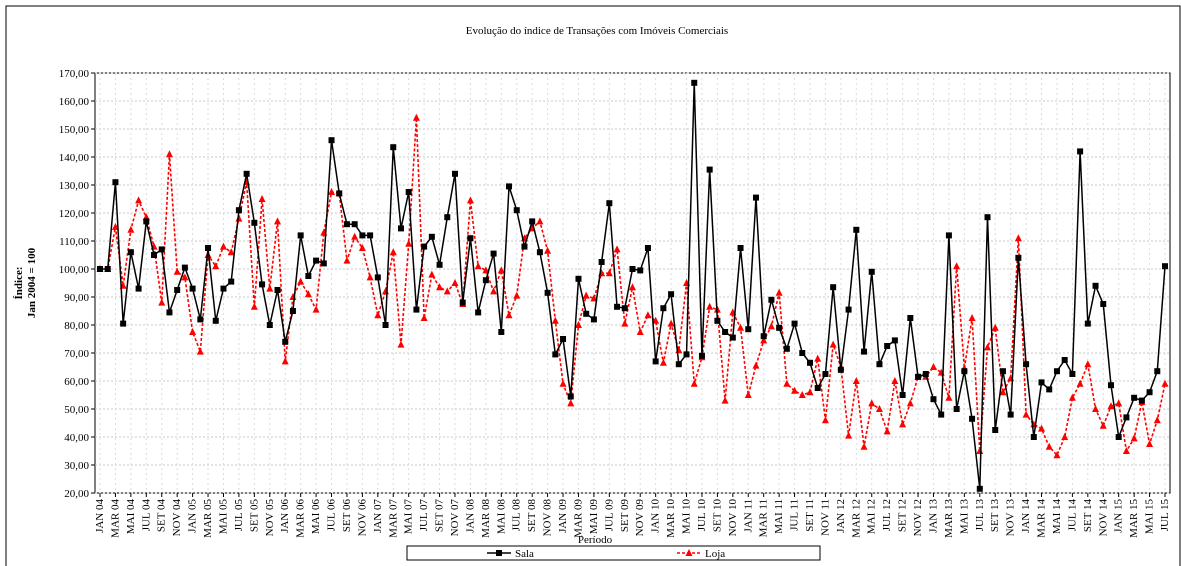 This screenshot has height=566, width=1181. I want to click on x-tick-label: MAR 12, so click(856, 518).